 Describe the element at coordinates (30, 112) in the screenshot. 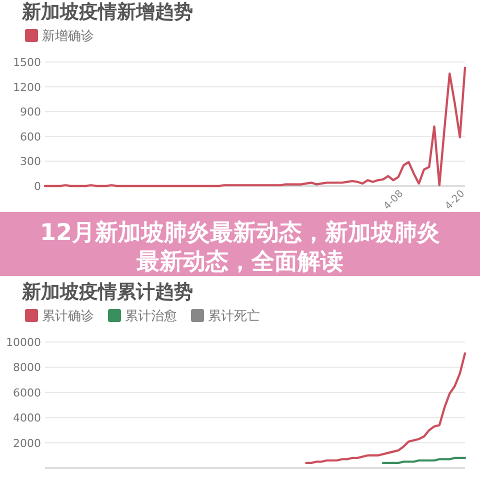

I see `y-tick-label: 900` at that location.